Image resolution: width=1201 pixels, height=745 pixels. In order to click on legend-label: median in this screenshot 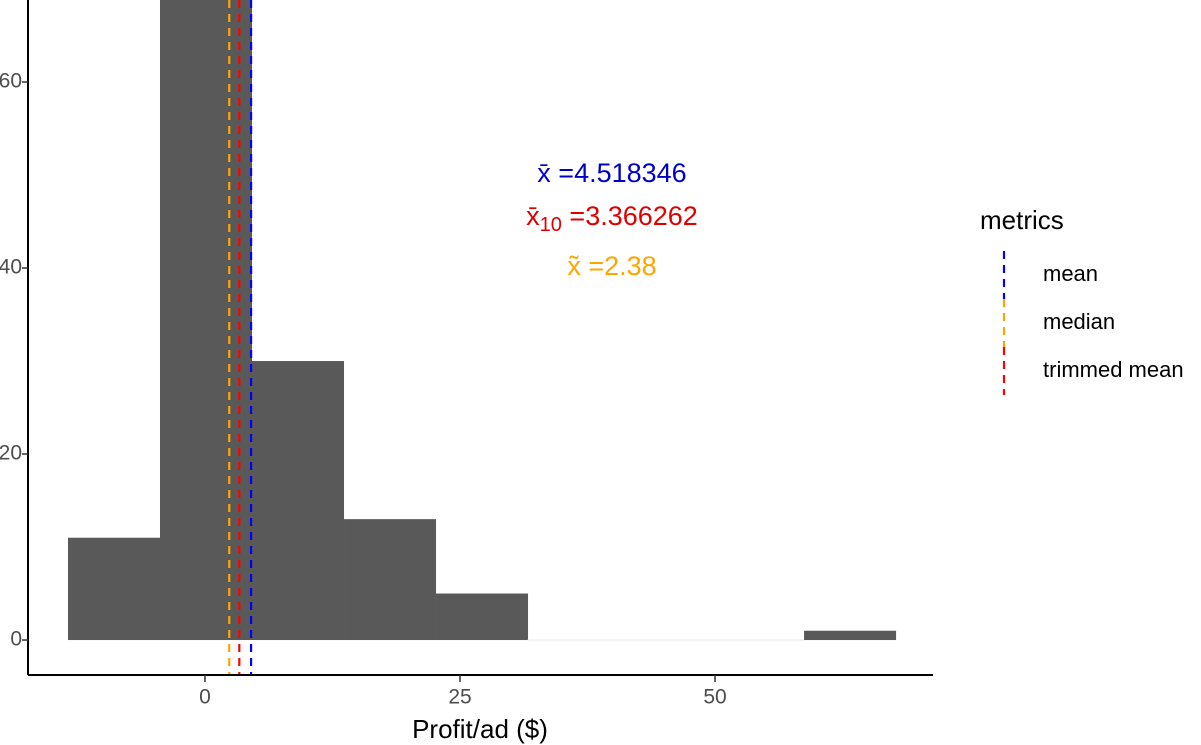, I will do `click(1079, 321)`.